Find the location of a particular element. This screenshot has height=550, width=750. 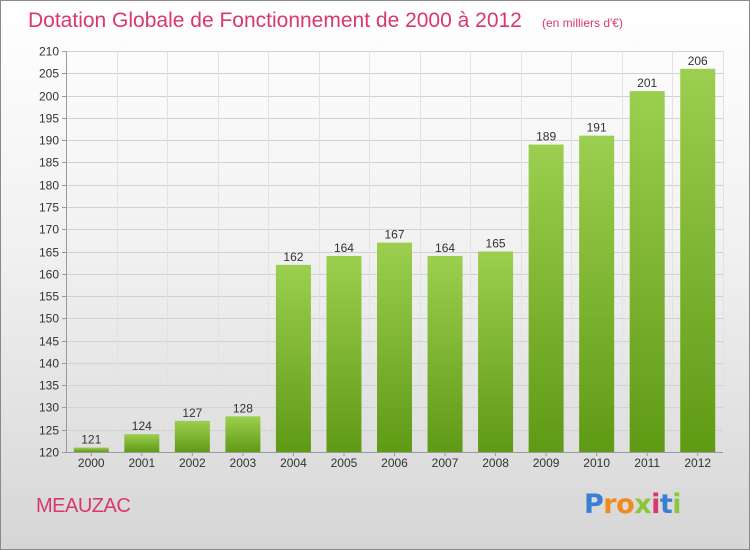

y-tick-label: 190 is located at coordinates (49, 141).